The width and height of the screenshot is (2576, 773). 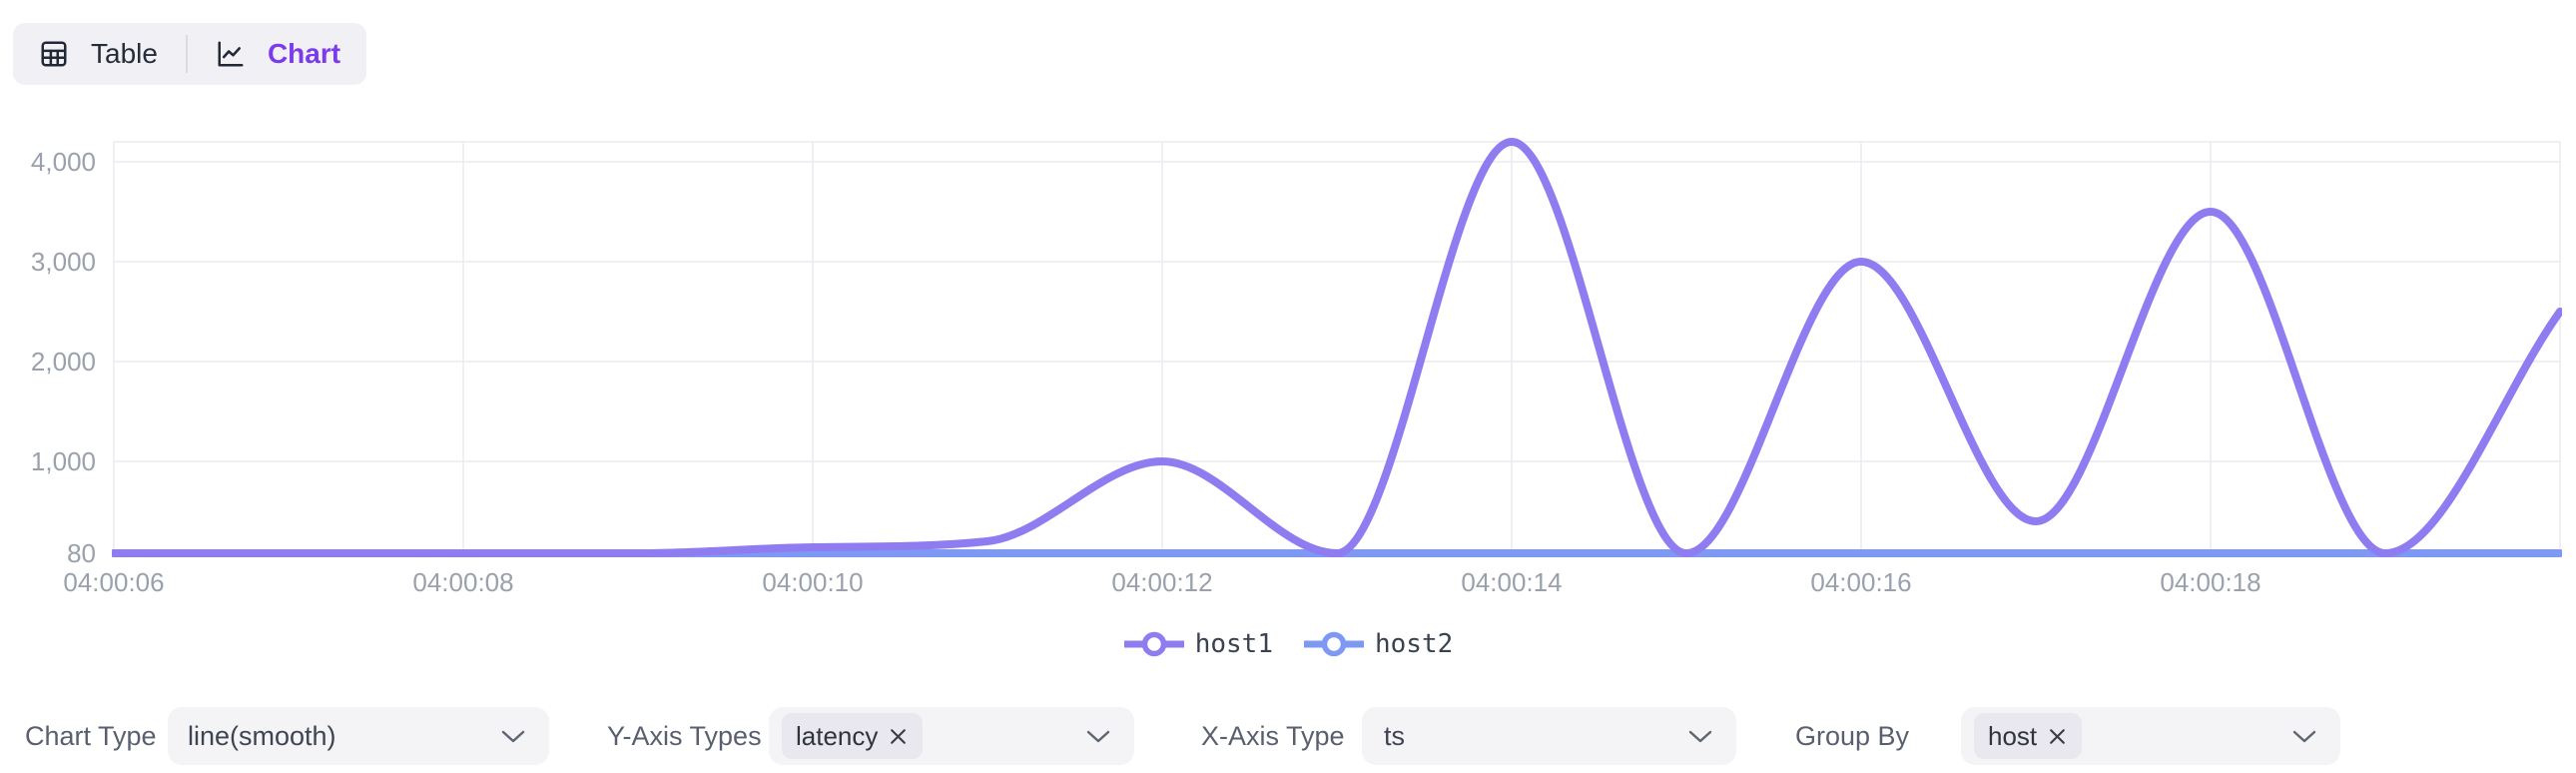 I want to click on y-axis-types-dropdown: latency, so click(x=951, y=736).